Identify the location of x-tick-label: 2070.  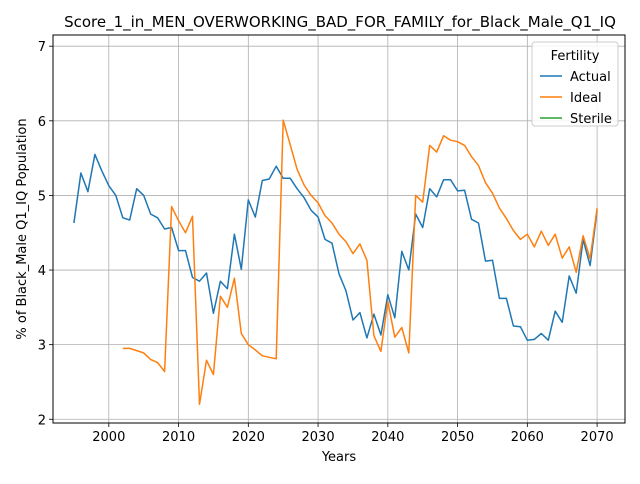
(597, 437).